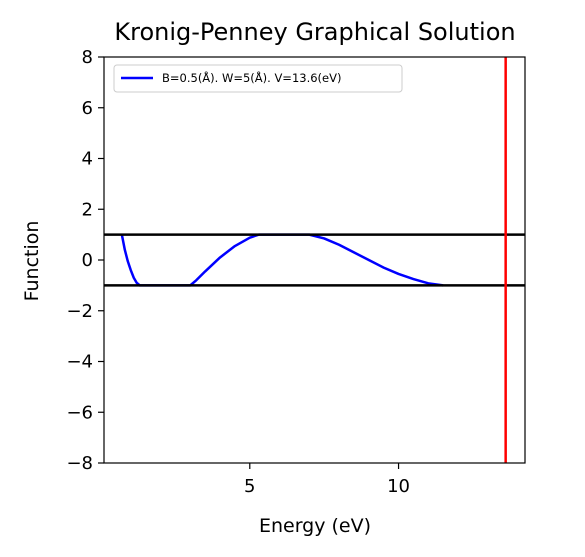 The height and width of the screenshot is (557, 585). What do you see at coordinates (315, 526) in the screenshot?
I see `x-axis-label: Energy (eV)` at bounding box center [315, 526].